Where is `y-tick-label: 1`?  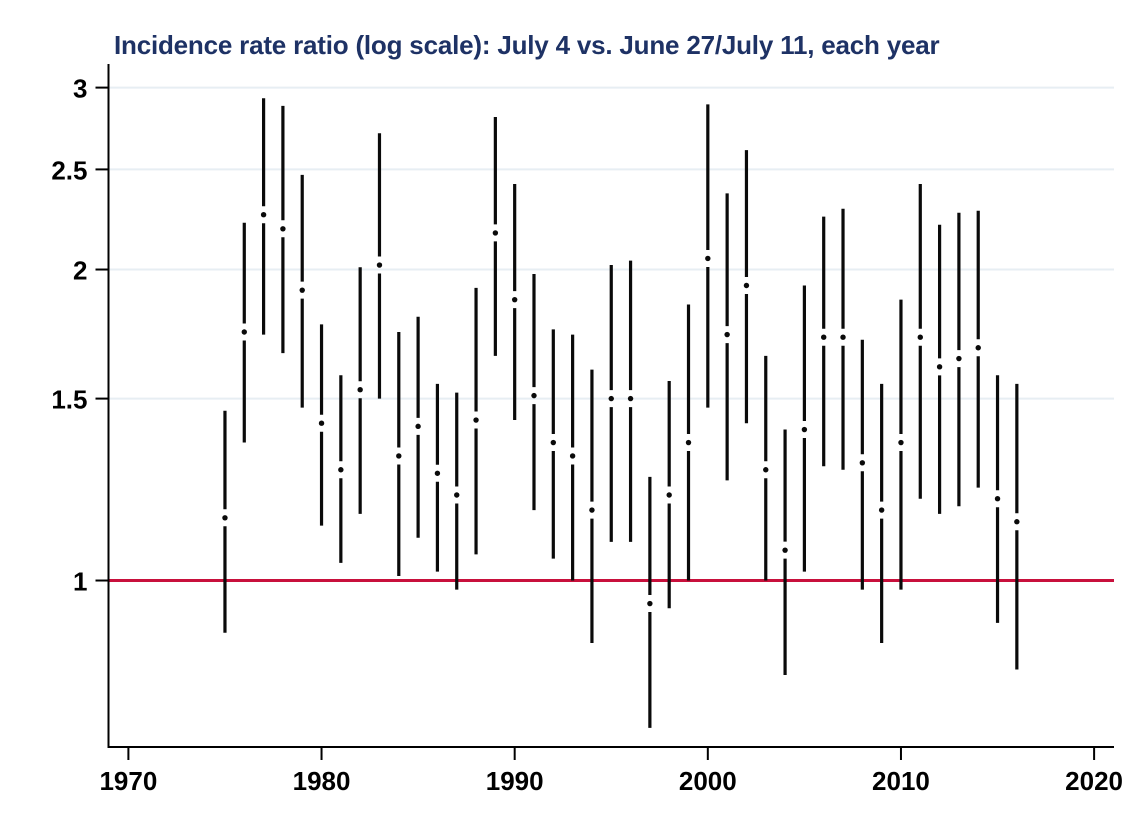
y-tick-label: 1 is located at coordinates (80, 582).